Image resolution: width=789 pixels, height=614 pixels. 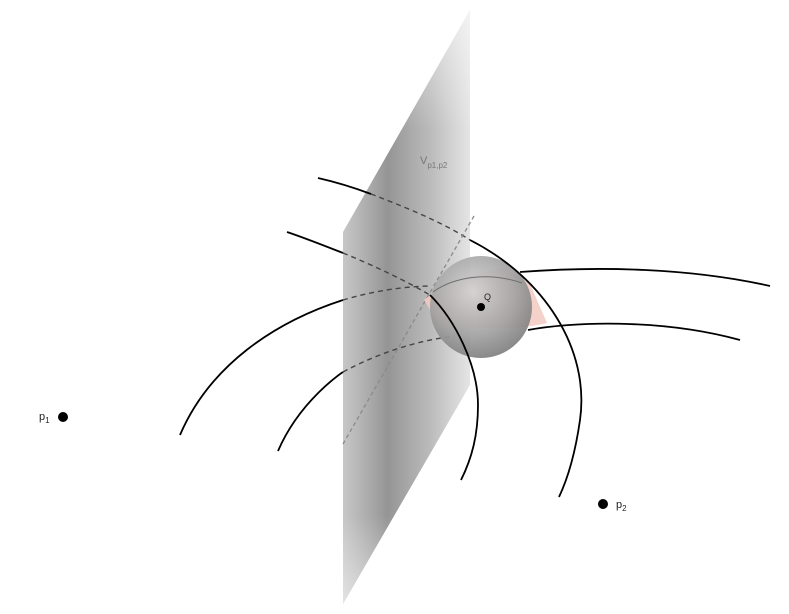 I want to click on curve-c-front, so click(x=344, y=186).